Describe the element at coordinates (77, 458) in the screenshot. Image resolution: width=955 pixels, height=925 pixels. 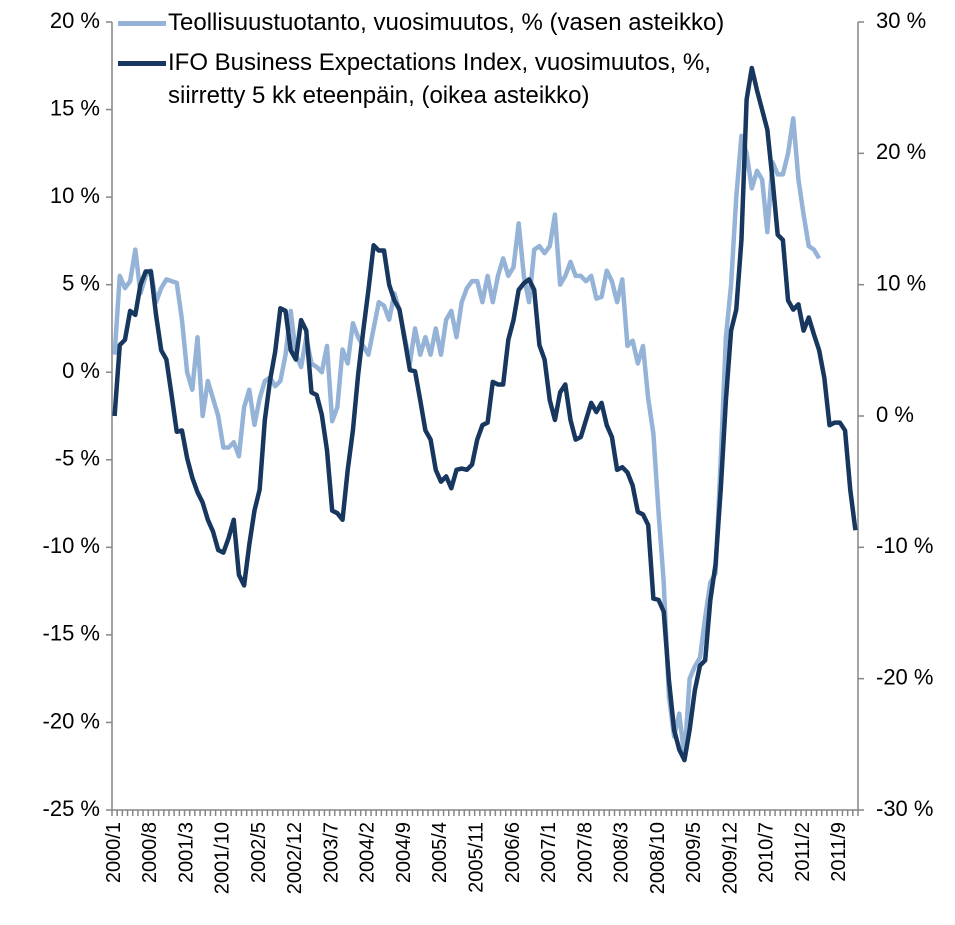
I see `y-tick-label: -5 %` at that location.